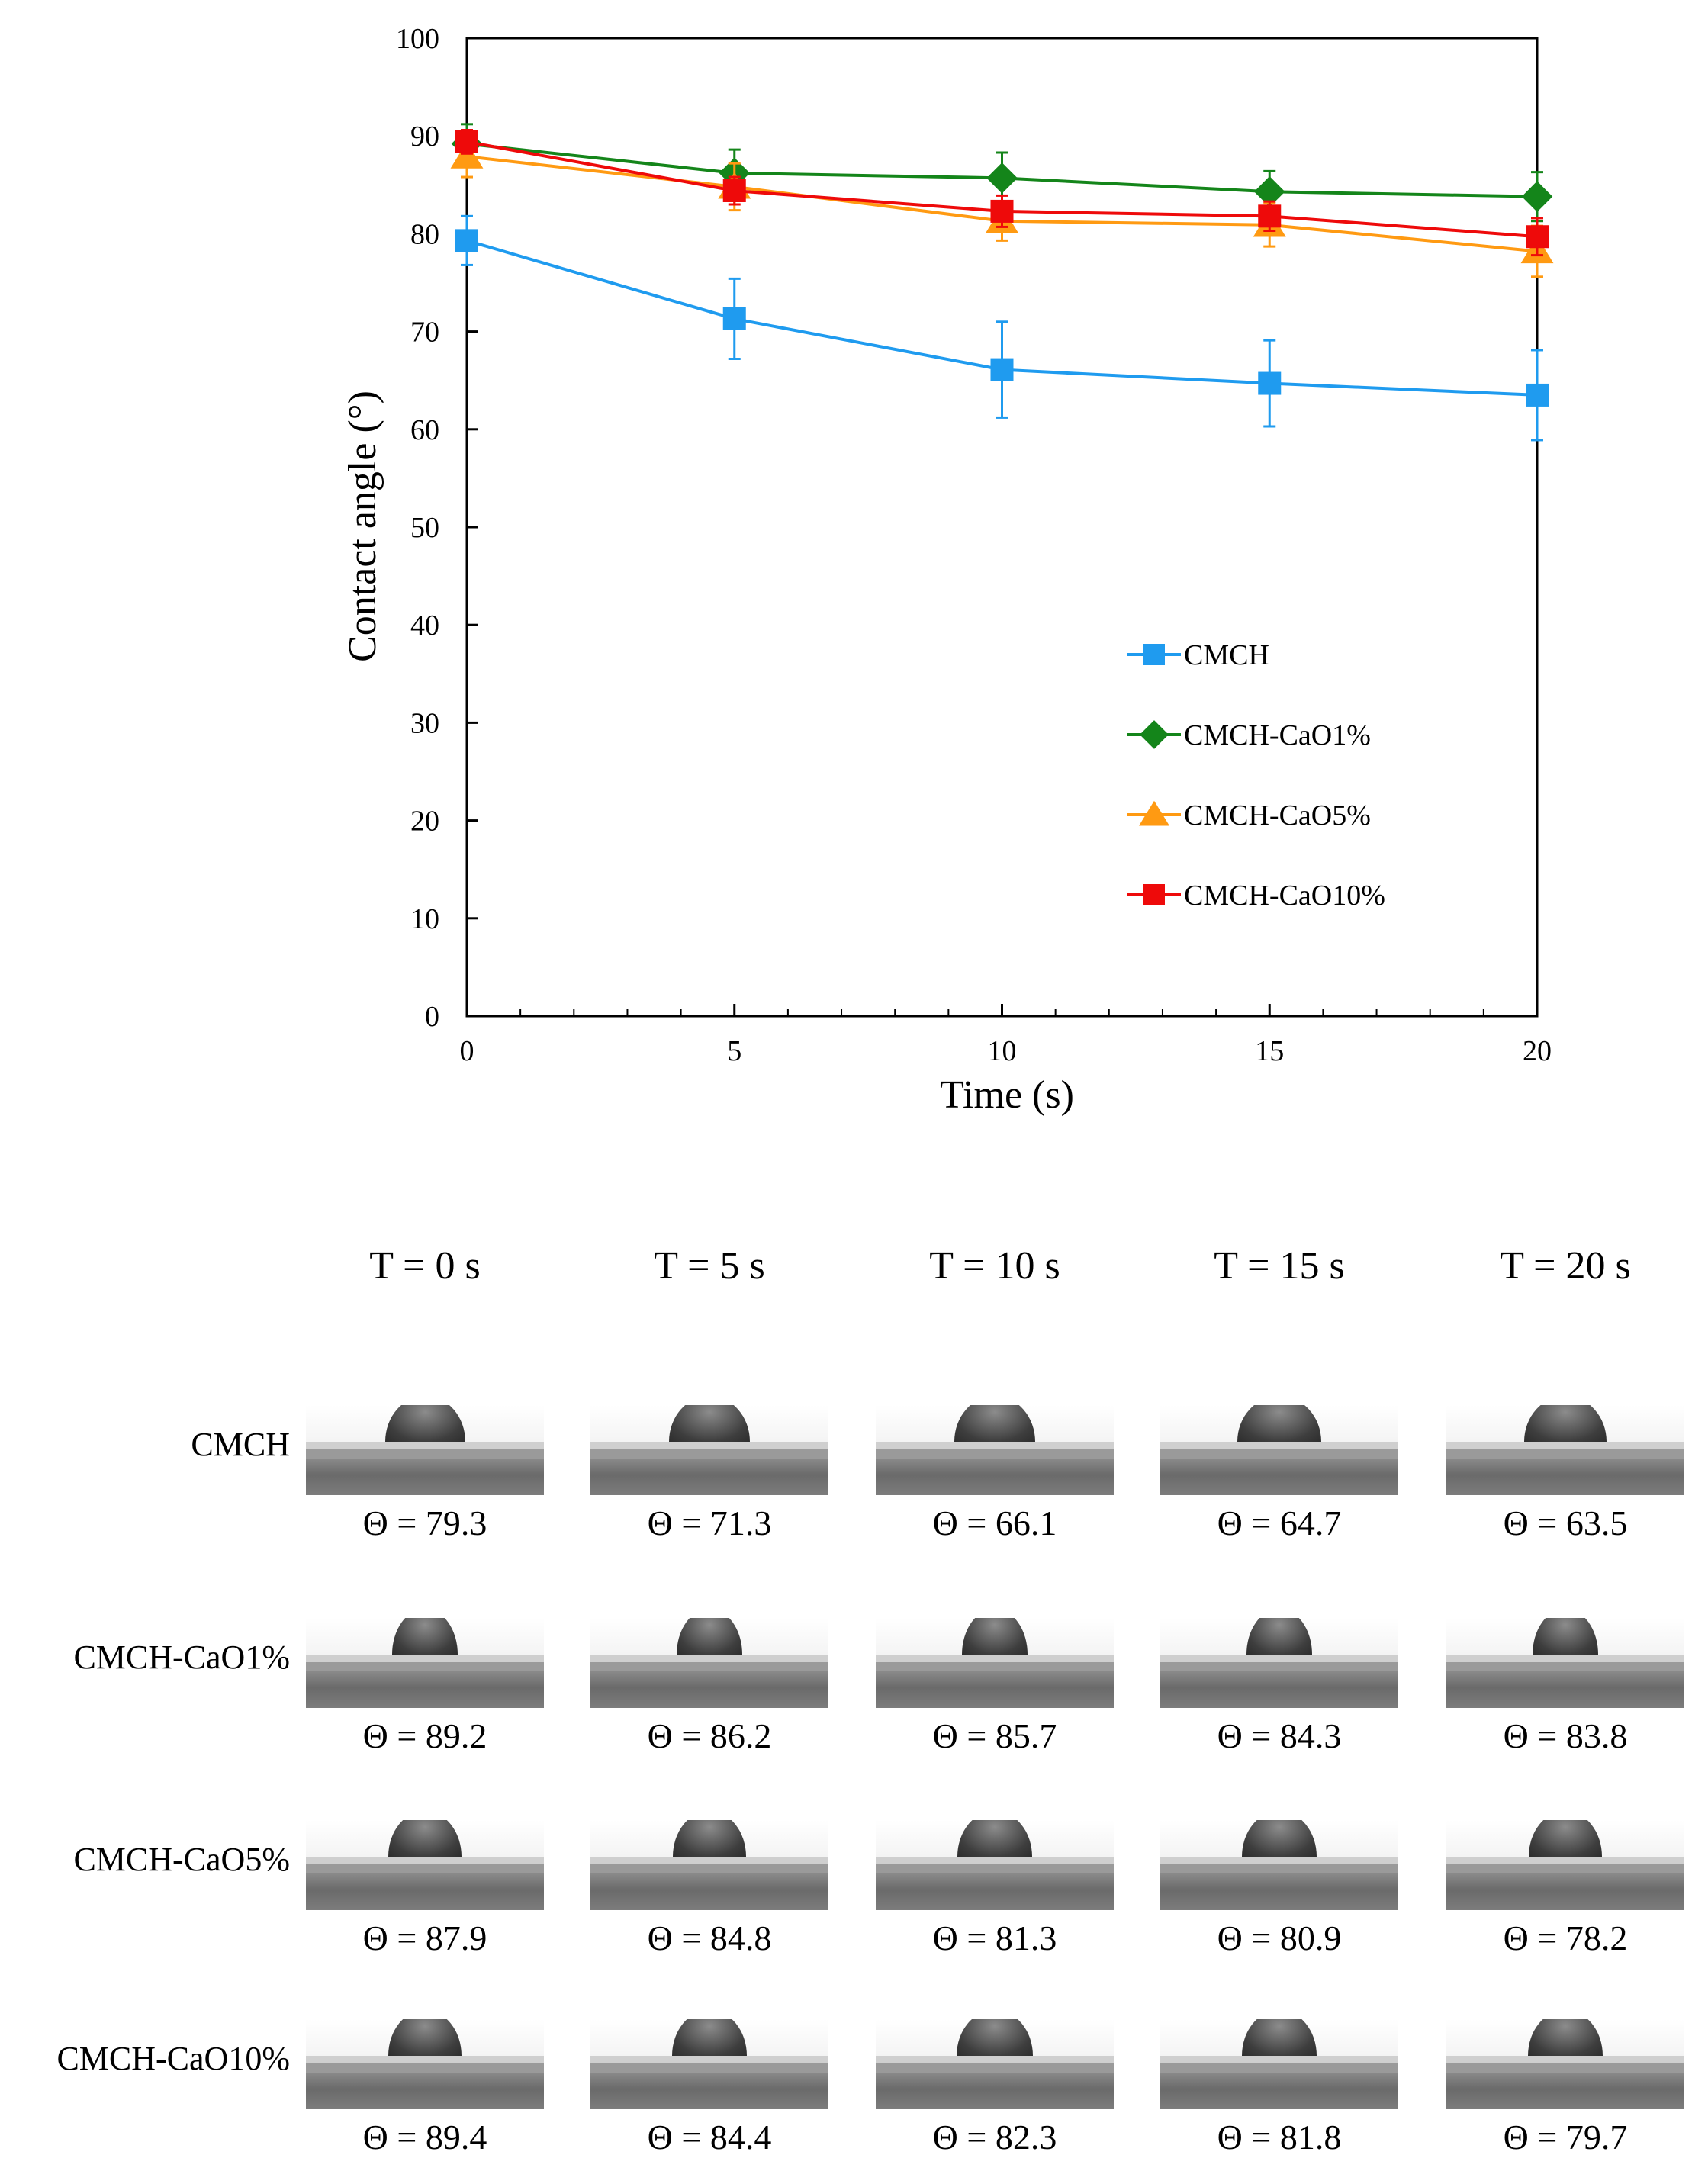 This screenshot has width=1708, height=2171. I want to click on contact-angle-value: Θ = 66.1, so click(994, 1523).